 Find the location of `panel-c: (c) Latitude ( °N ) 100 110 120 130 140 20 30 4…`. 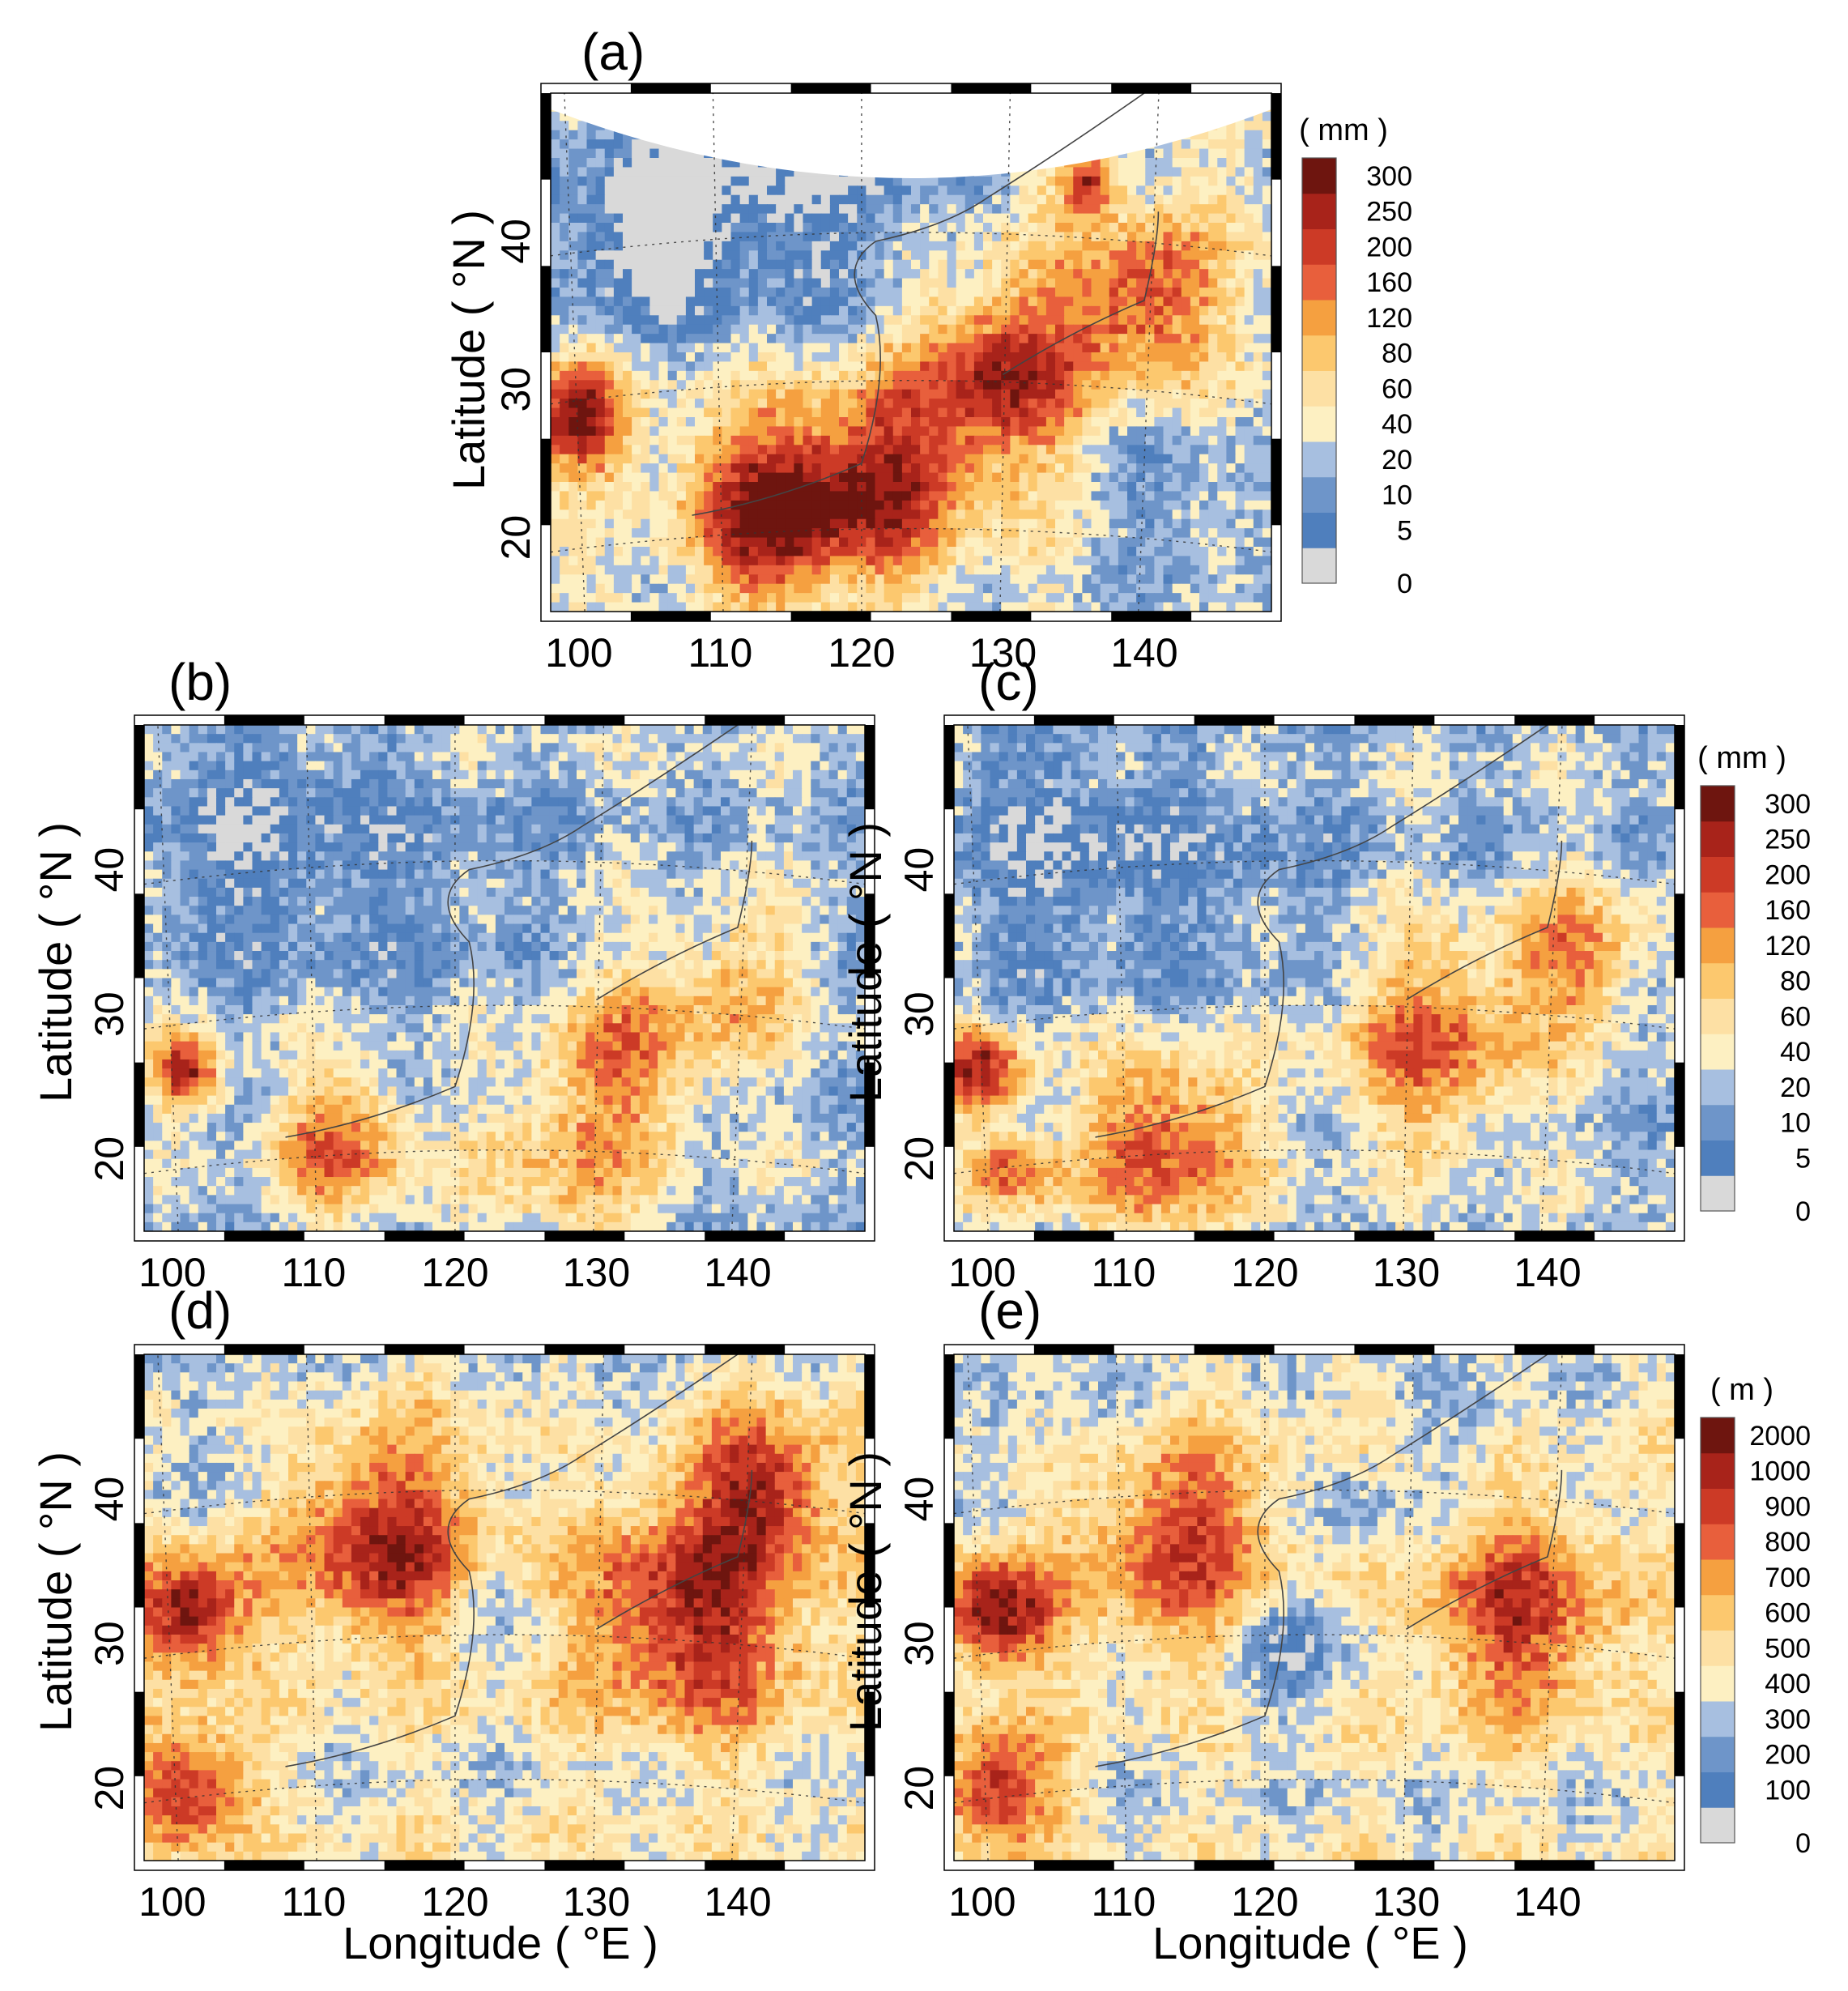

panel-c: (c) Latitude ( °N ) 100 110 120 130 140 20 30 4… is located at coordinates (1262, 974).